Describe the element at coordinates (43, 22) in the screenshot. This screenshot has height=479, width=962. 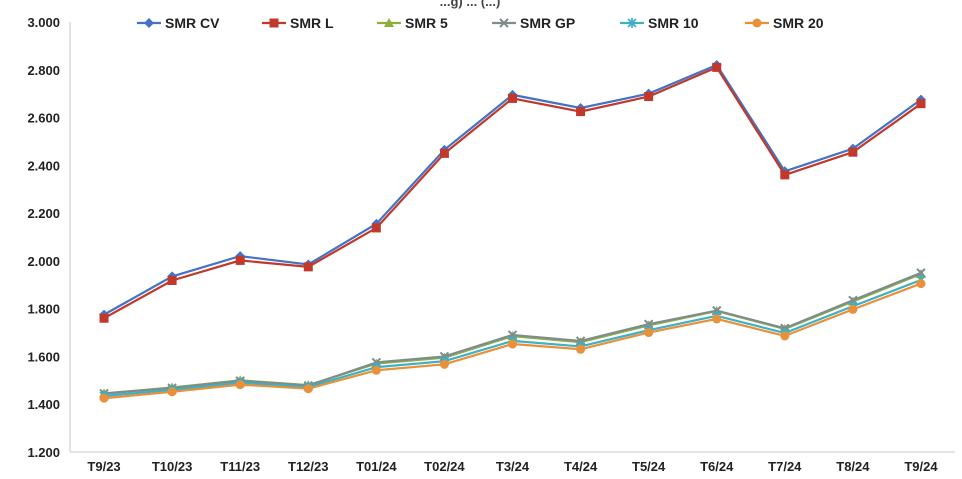
I see `y-tick-label: 3.000` at that location.